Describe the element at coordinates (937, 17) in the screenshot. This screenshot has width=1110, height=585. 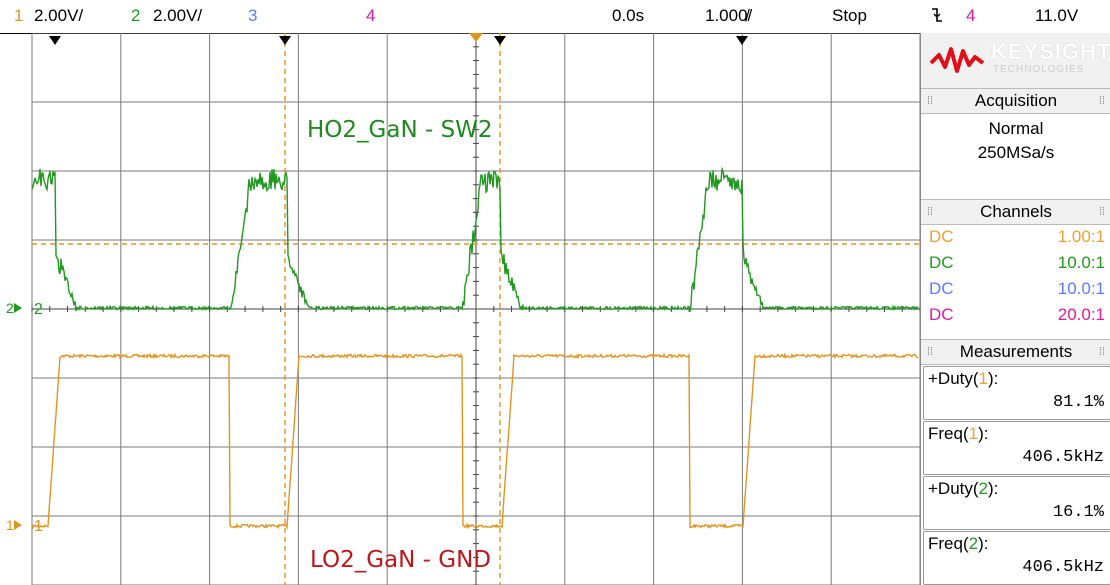
I see `falling-edge-trigger-icon` at that location.